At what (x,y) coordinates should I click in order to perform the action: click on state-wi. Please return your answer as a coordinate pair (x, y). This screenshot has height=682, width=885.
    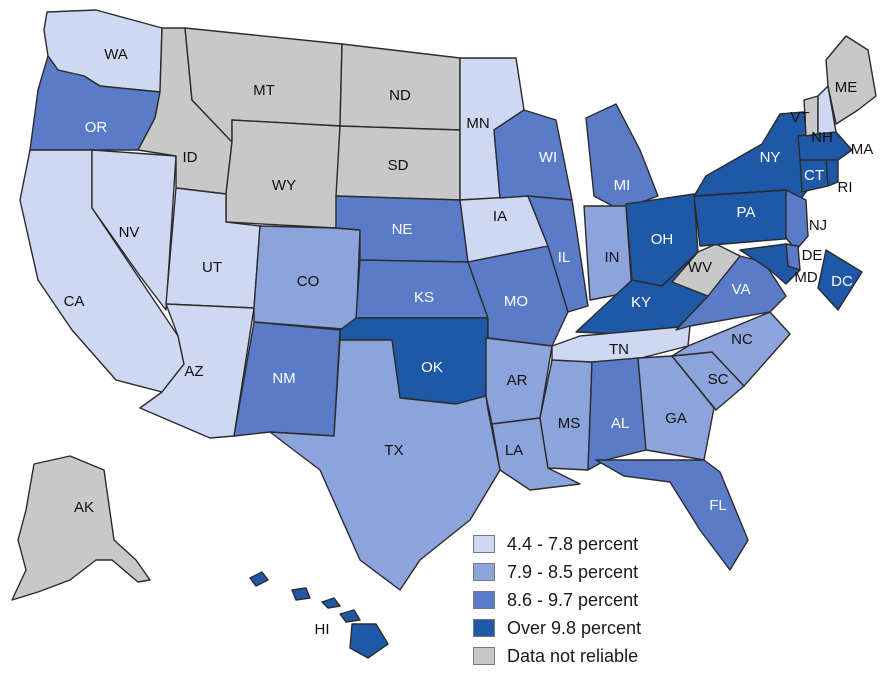
    Looking at the image, I should click on (533, 155).